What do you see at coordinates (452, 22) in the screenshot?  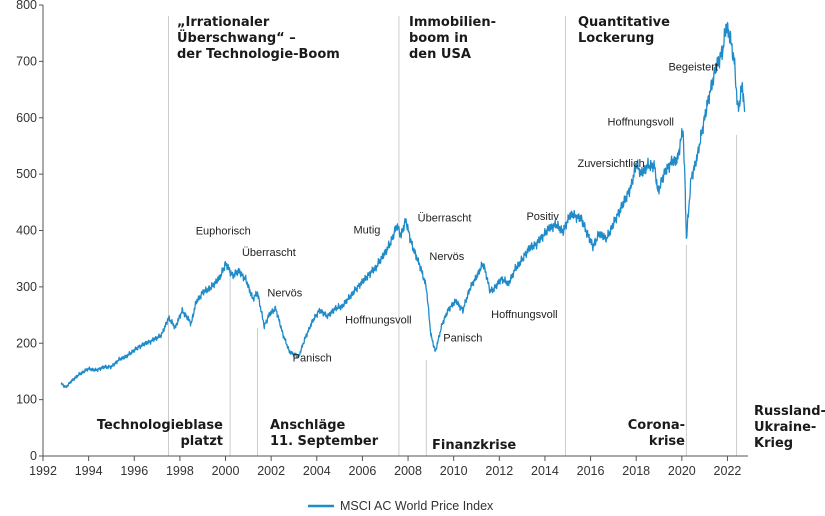 I see `event-label-line: Immobilien-` at bounding box center [452, 22].